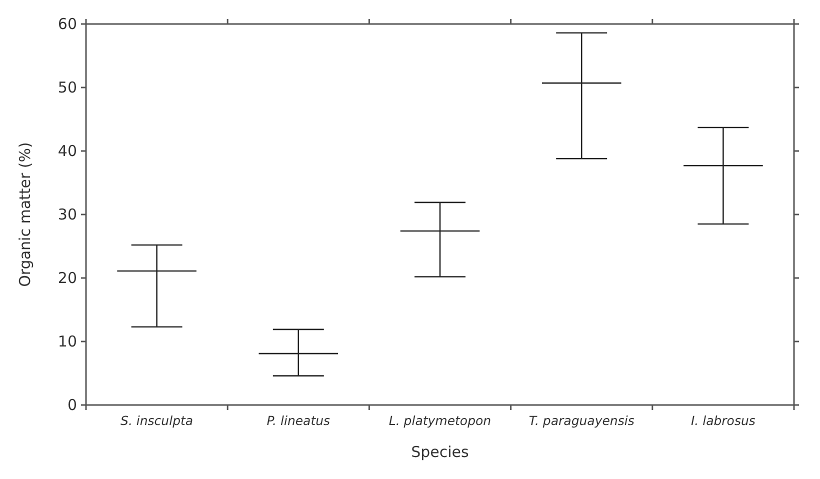 The image size is (820, 479). I want to click on x-tick-label: L. platymetopon, so click(440, 420).